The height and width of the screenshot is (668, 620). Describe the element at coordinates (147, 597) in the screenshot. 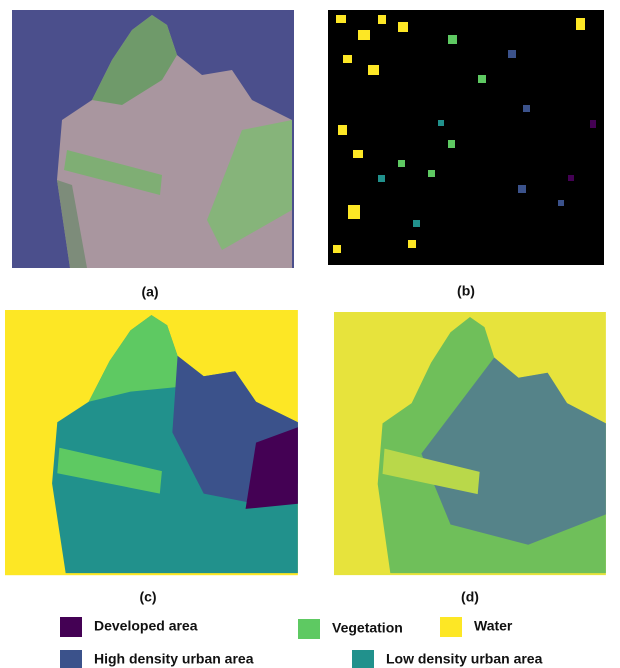

I see `caption: (c)` at that location.